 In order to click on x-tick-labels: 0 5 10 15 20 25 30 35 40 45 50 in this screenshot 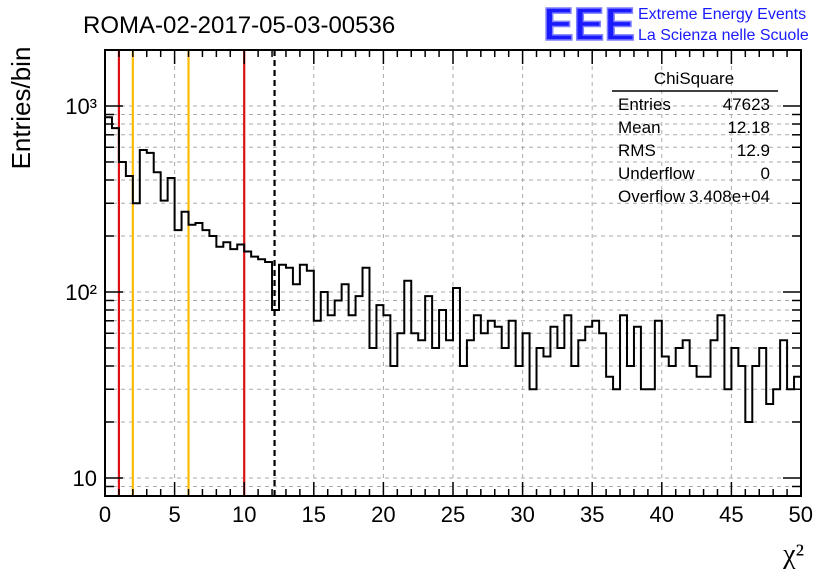, I will do `click(456, 514)`.